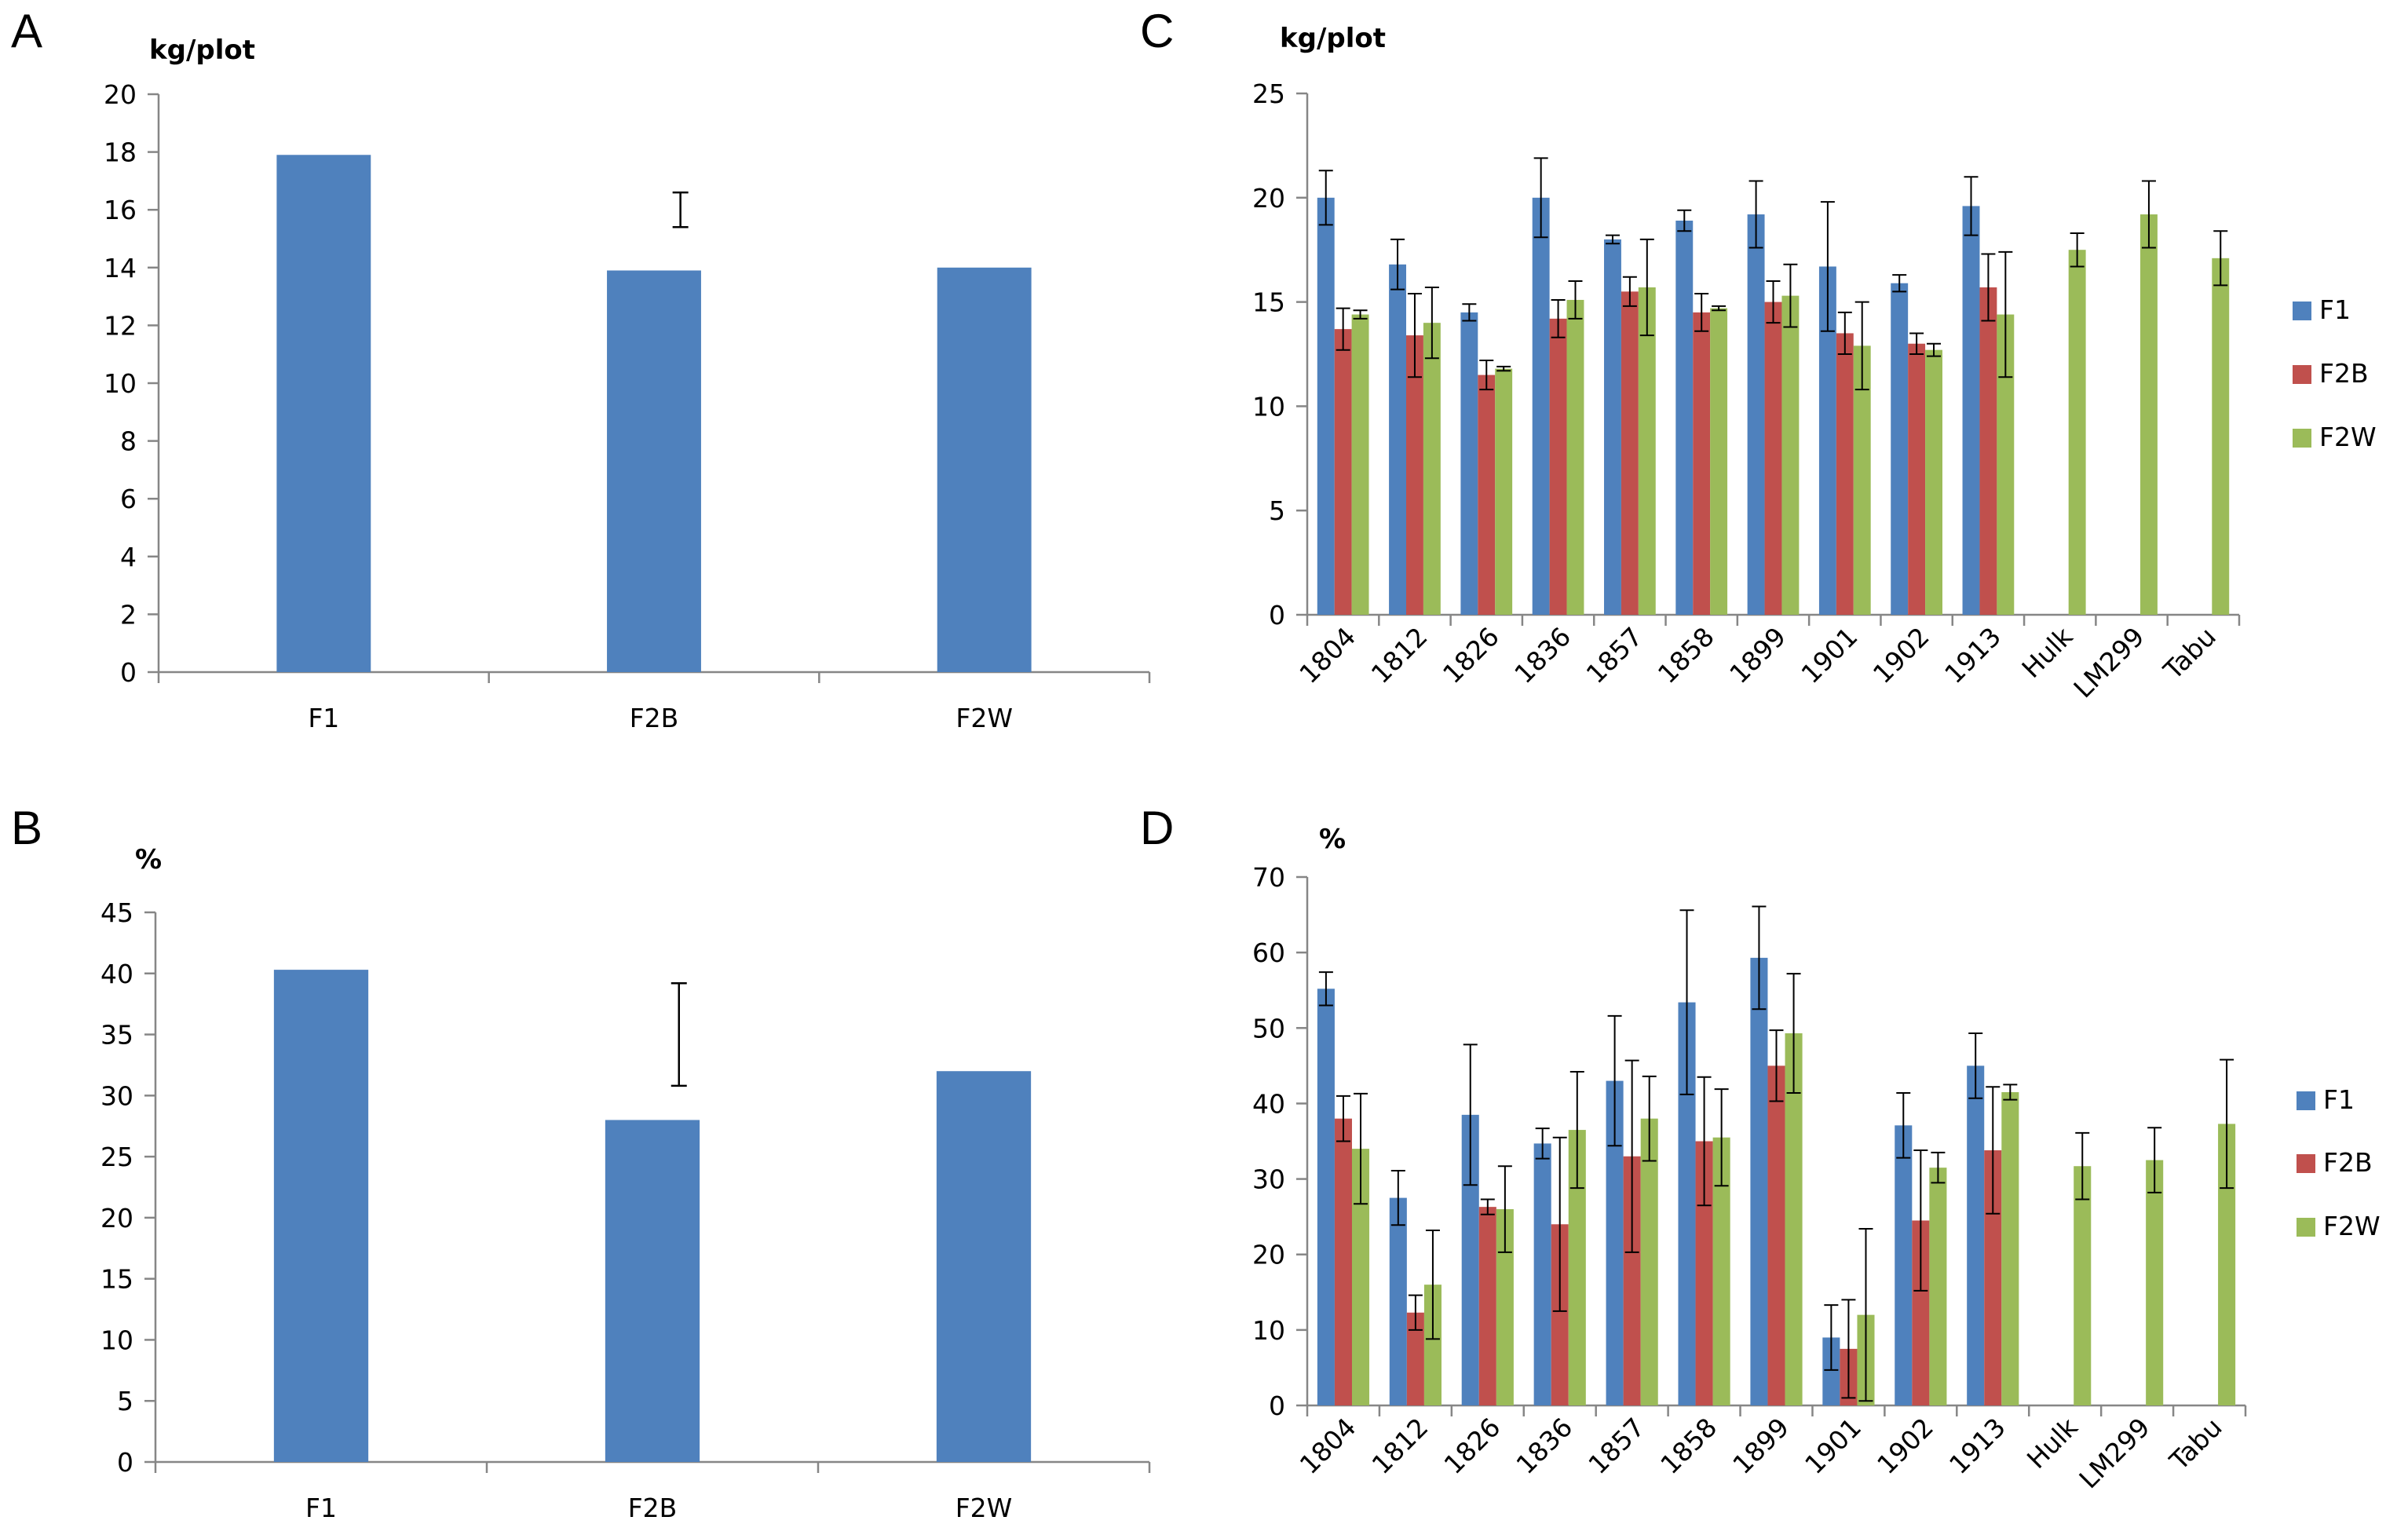 This screenshot has height=1535, width=2408. Describe the element at coordinates (116, 912) in the screenshot. I see `y-tick-label-b: 45` at that location.